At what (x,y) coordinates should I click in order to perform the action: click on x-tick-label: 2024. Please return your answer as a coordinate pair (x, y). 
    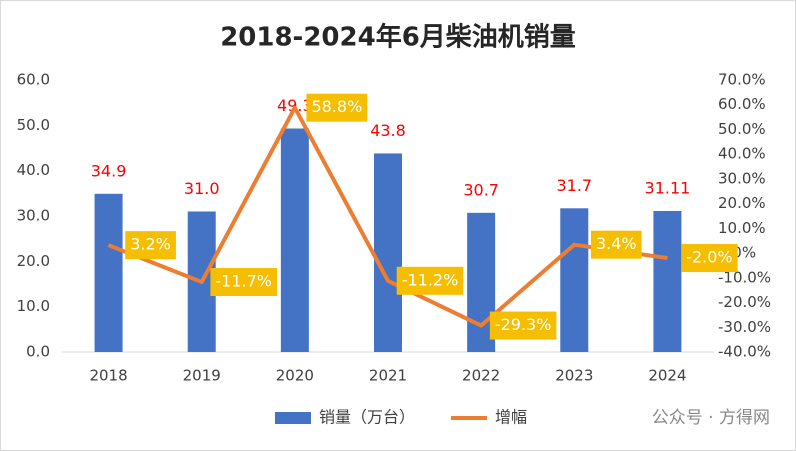
    Looking at the image, I should click on (667, 376).